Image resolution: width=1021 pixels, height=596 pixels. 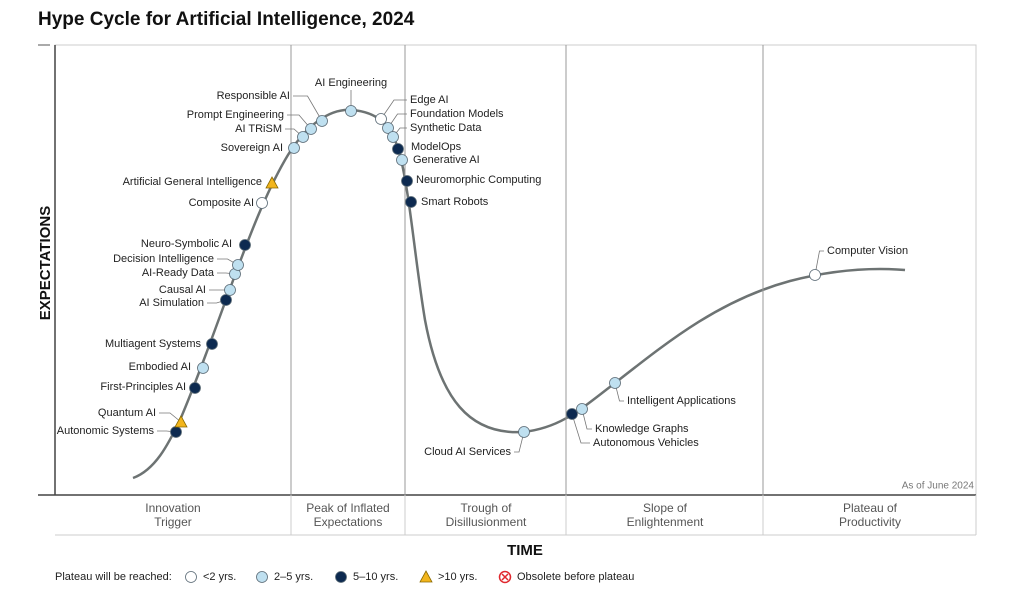 I want to click on node-label: Knowledge Graphs, so click(x=642, y=429).